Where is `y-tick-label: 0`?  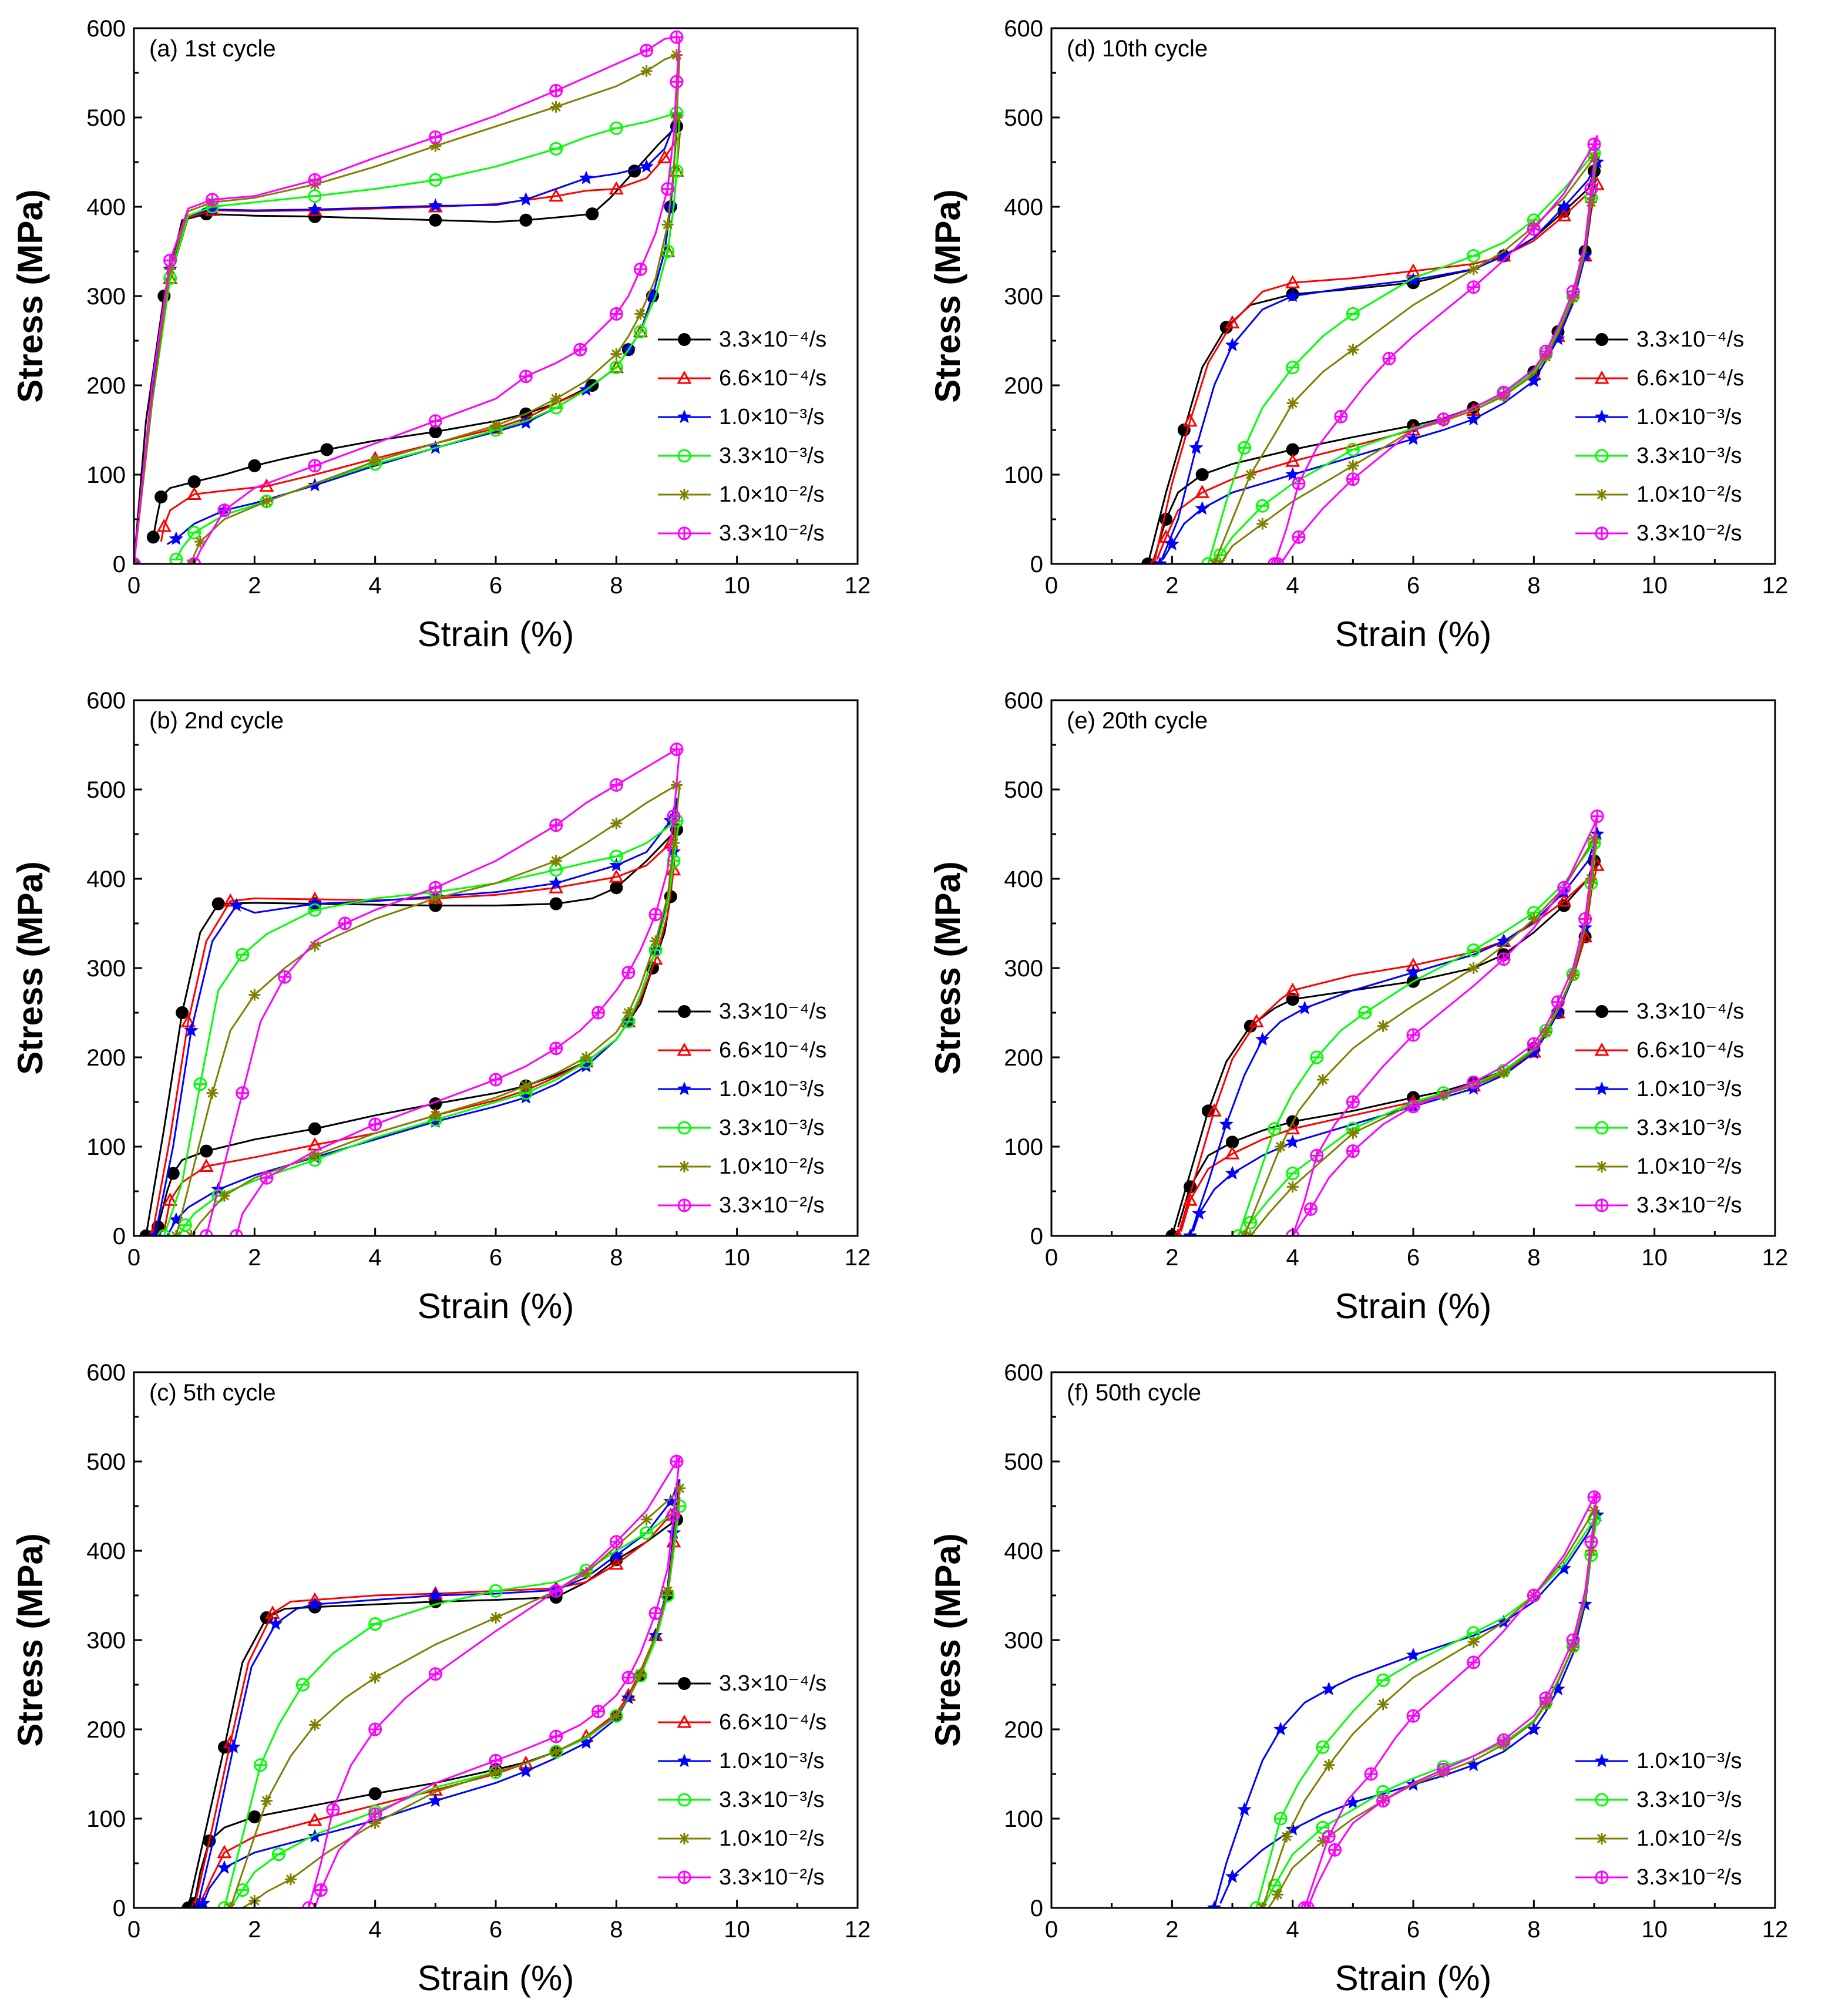 y-tick-label: 0 is located at coordinates (120, 1236).